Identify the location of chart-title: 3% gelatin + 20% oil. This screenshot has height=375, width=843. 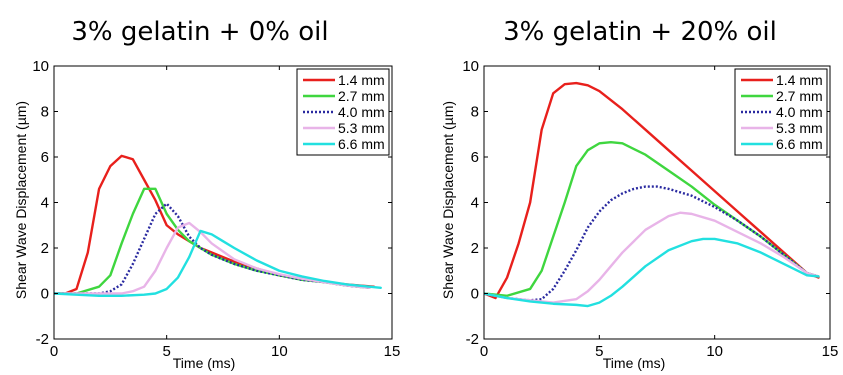
(640, 32).